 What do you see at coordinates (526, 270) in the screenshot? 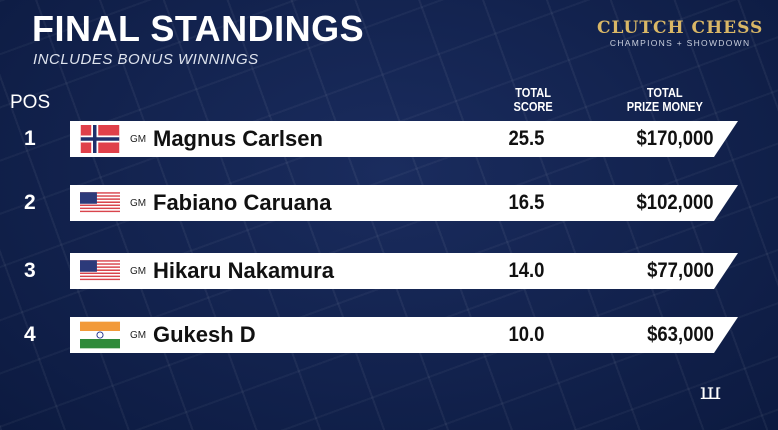
I see `total-score: 14.0` at bounding box center [526, 270].